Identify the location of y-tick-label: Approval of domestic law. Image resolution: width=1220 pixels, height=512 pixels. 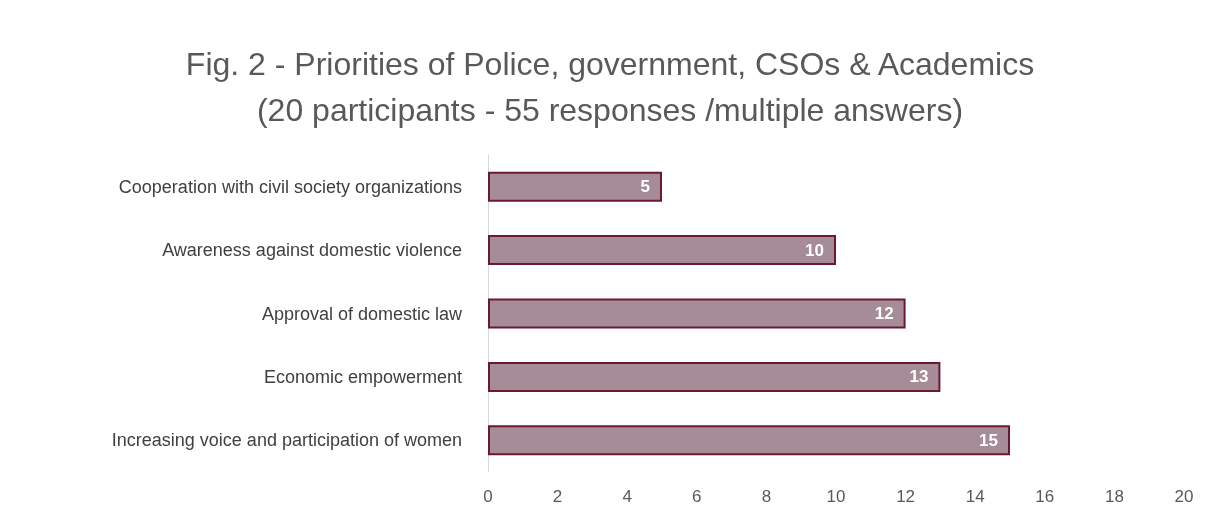
(362, 313).